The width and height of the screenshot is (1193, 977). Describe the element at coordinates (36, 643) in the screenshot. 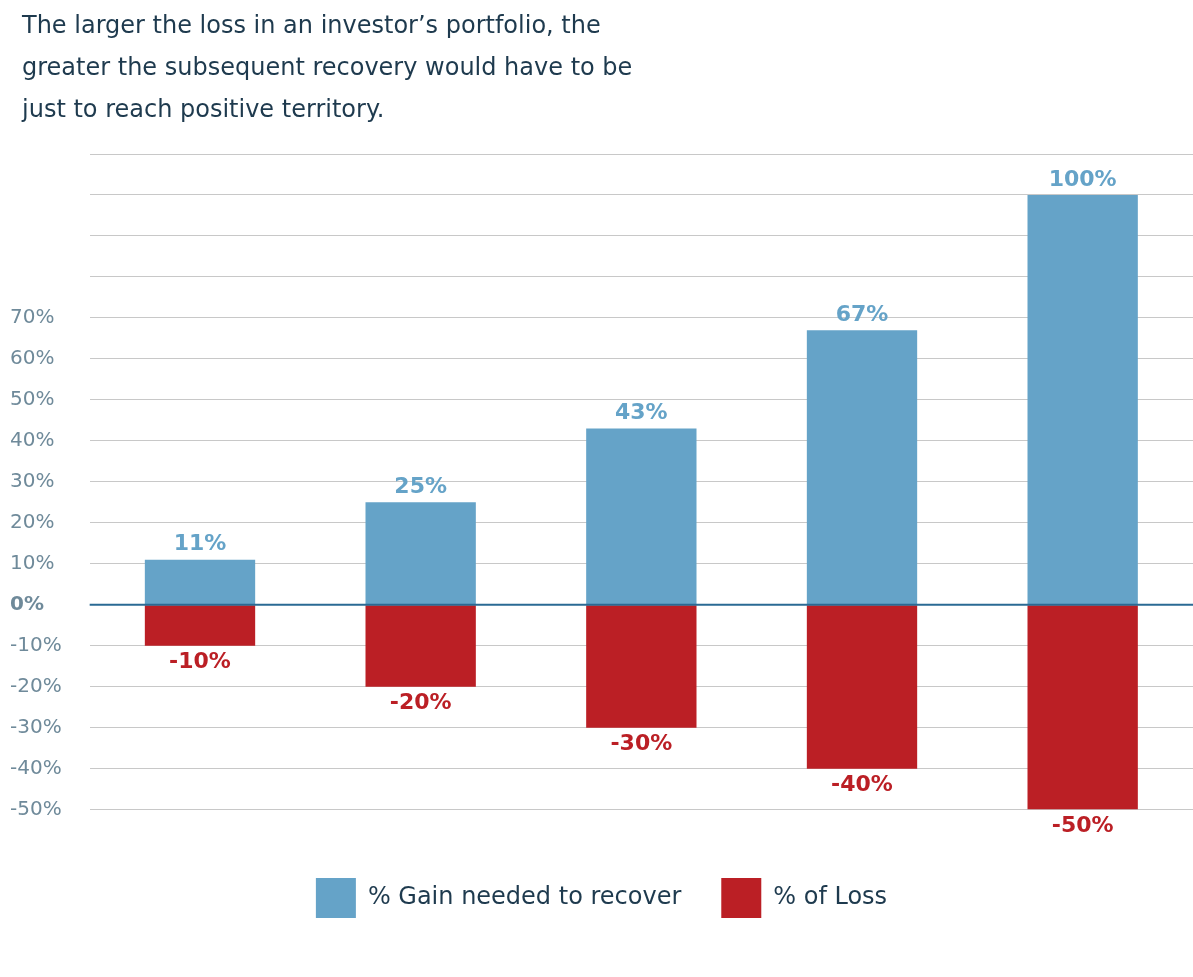

I see `y-tick-label: -10%` at that location.